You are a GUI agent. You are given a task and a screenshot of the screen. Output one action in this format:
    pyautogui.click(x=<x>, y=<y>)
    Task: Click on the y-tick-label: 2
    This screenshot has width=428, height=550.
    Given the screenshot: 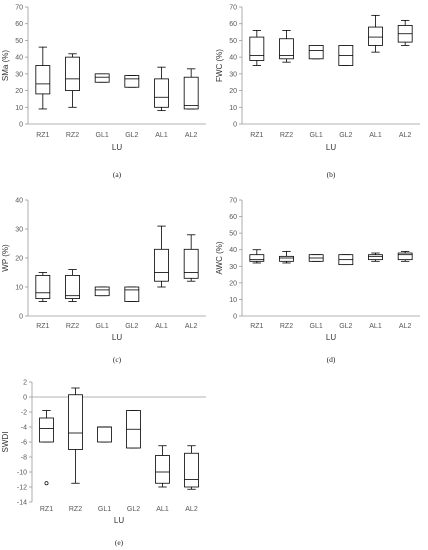 What is the action you would take?
    pyautogui.click(x=25, y=383)
    